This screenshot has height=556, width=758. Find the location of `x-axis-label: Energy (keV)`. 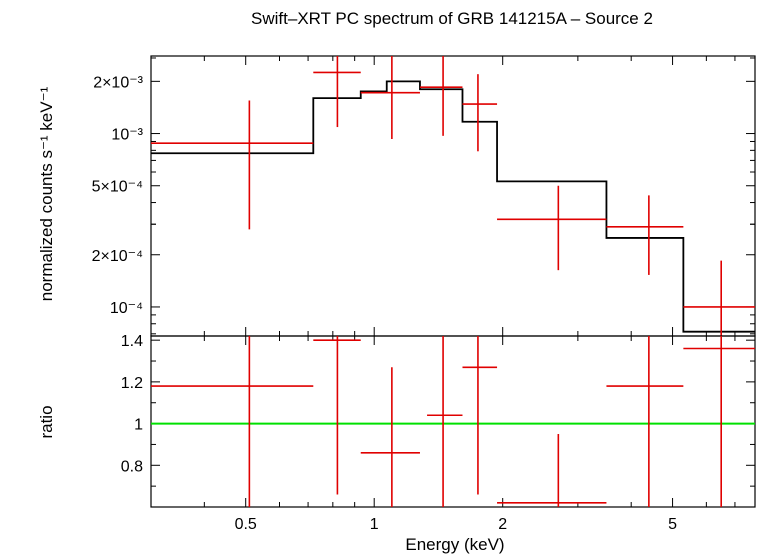

x-axis-label: Energy (keV) is located at coordinates (454, 544).